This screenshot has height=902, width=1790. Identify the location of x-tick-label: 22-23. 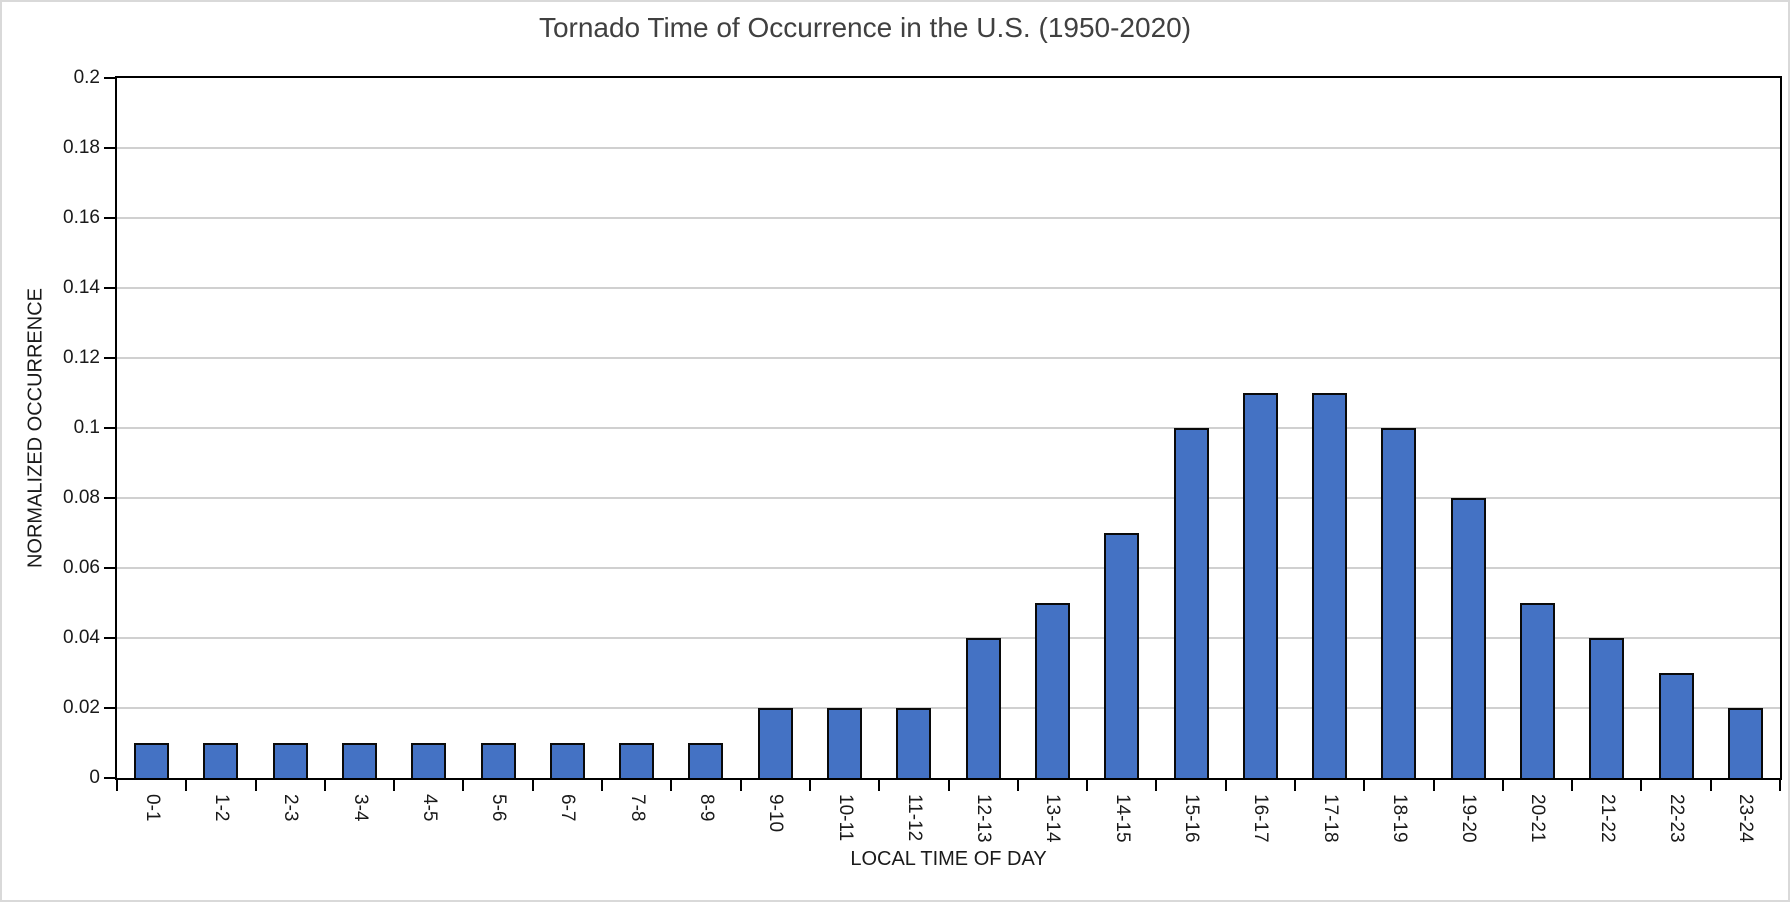
(1677, 818).